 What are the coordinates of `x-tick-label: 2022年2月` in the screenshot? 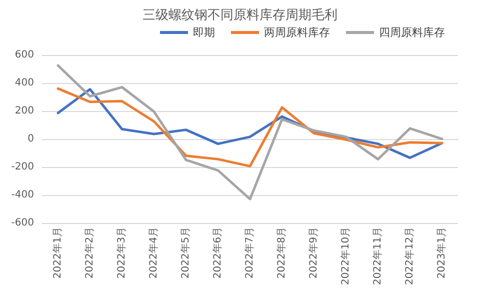 It's located at (90, 252).